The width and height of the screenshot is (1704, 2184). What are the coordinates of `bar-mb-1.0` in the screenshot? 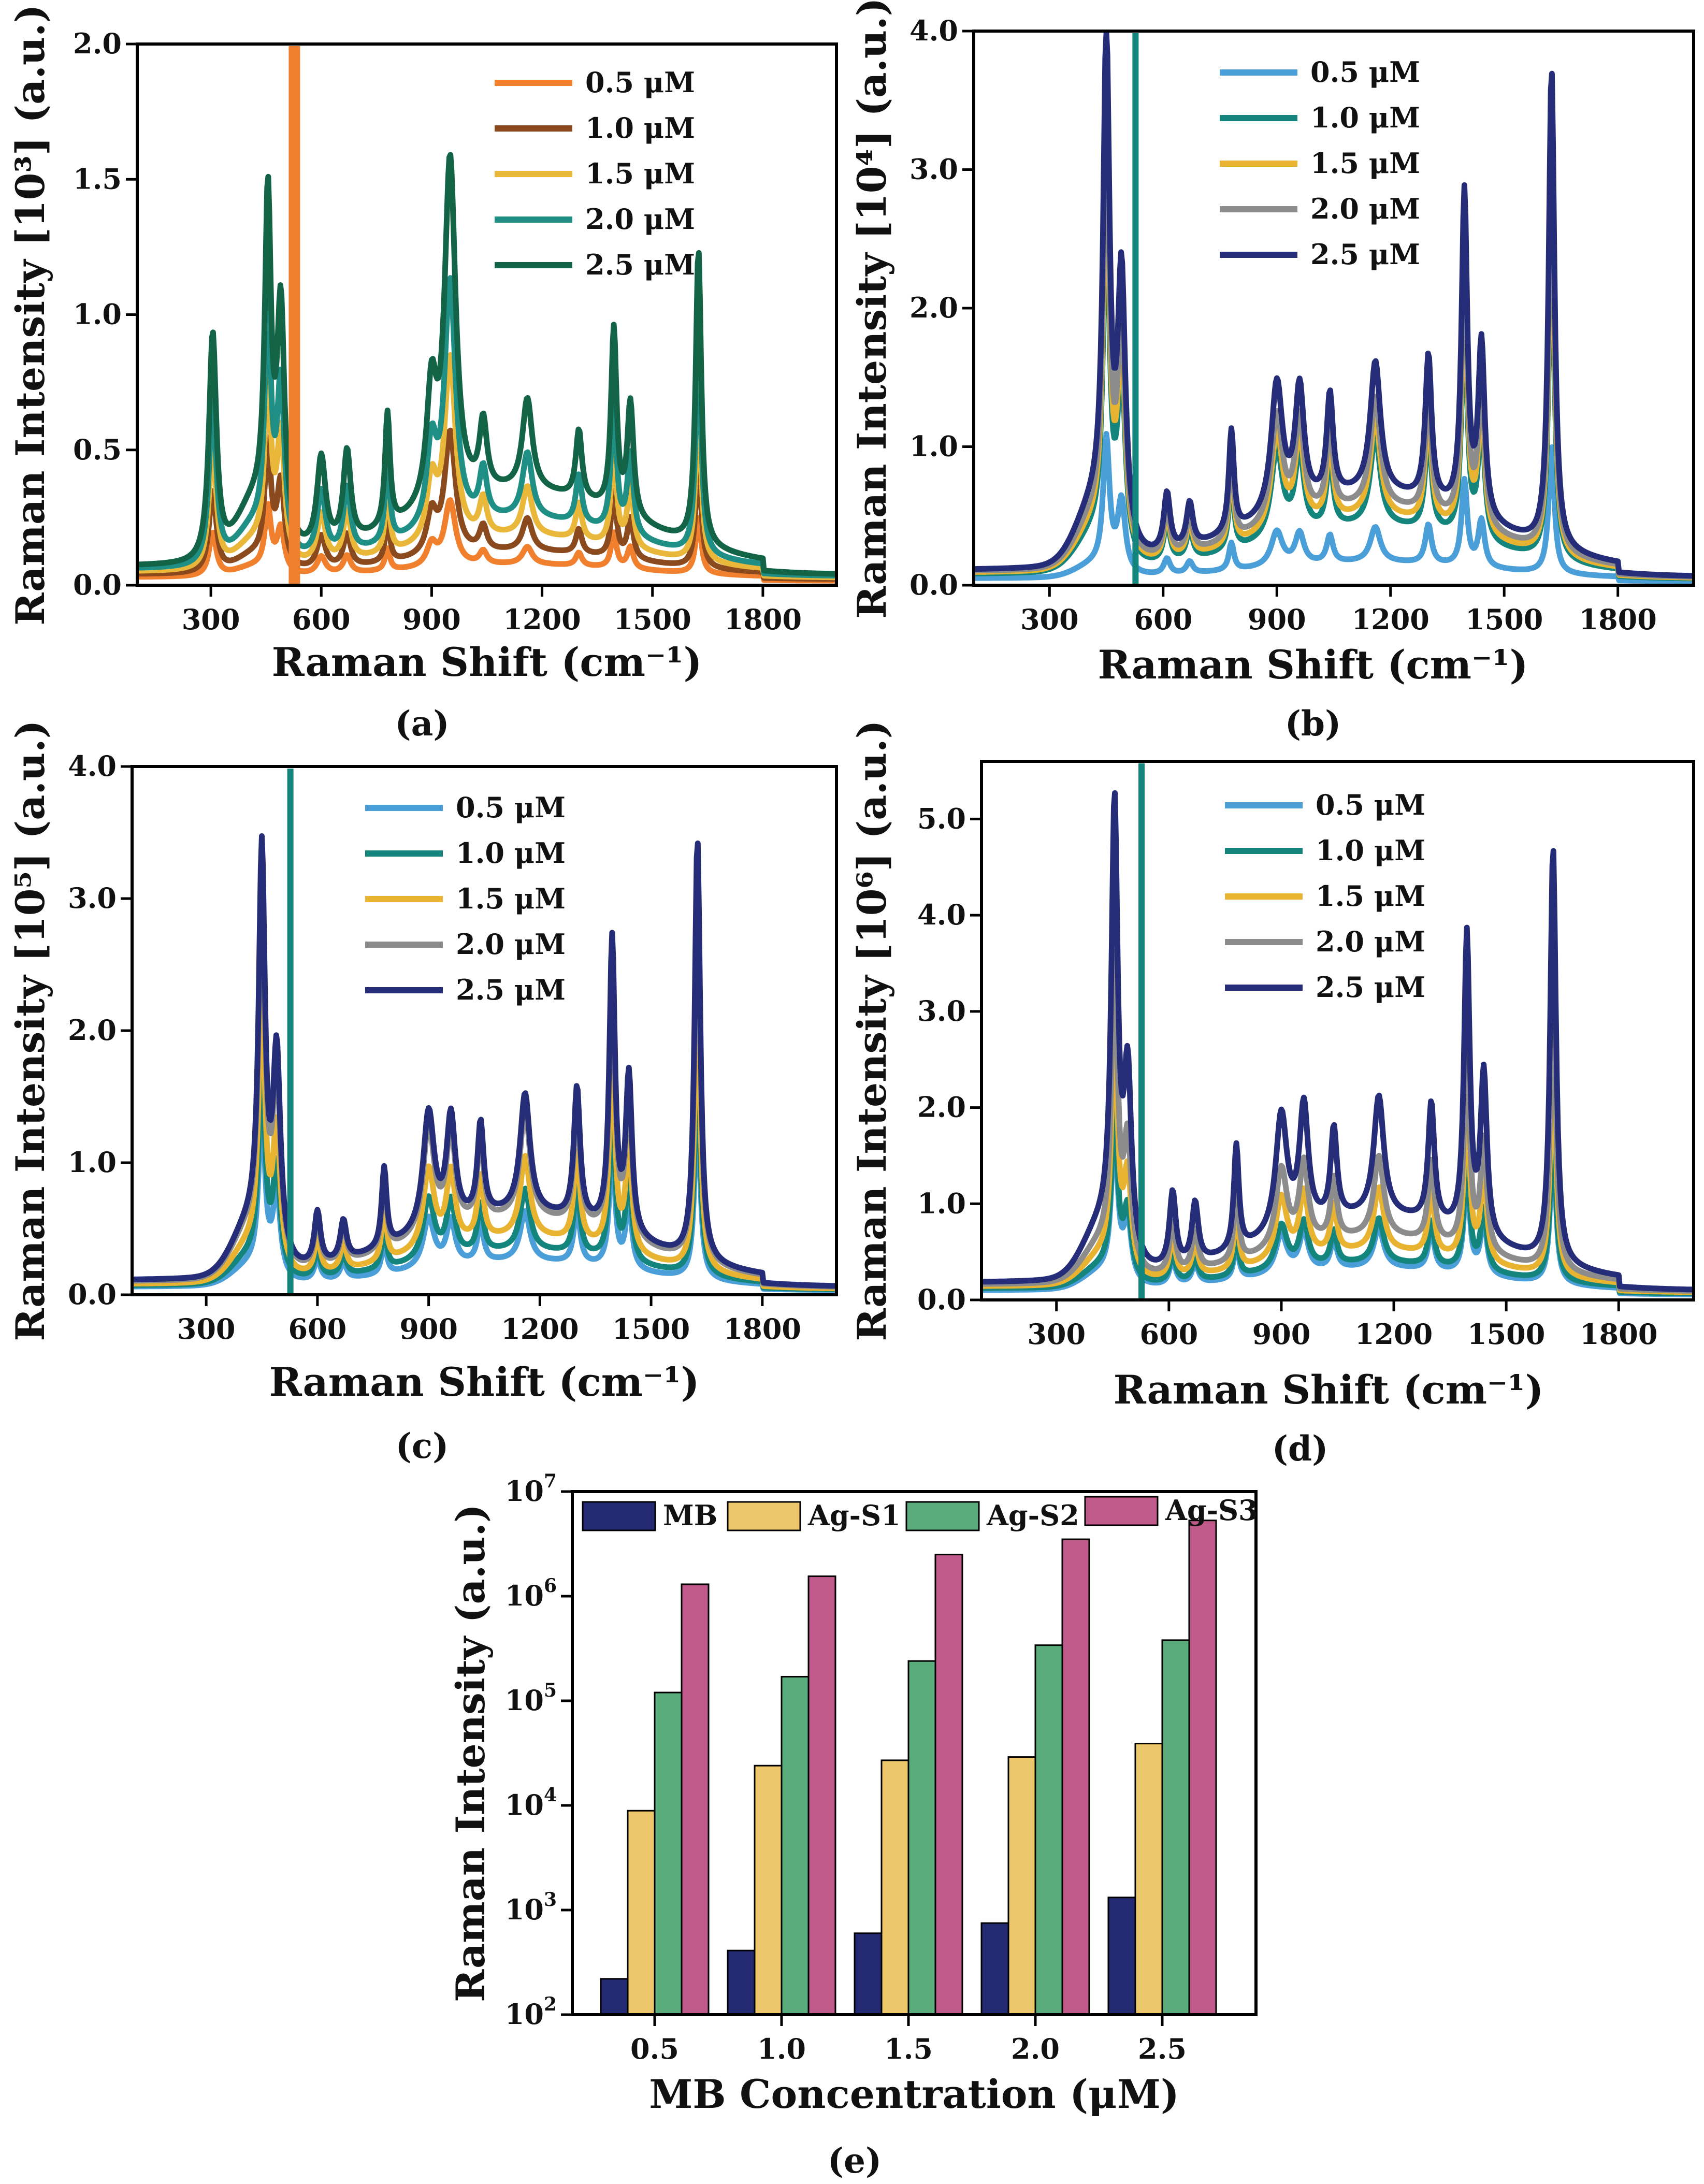 It's located at (741, 1982).